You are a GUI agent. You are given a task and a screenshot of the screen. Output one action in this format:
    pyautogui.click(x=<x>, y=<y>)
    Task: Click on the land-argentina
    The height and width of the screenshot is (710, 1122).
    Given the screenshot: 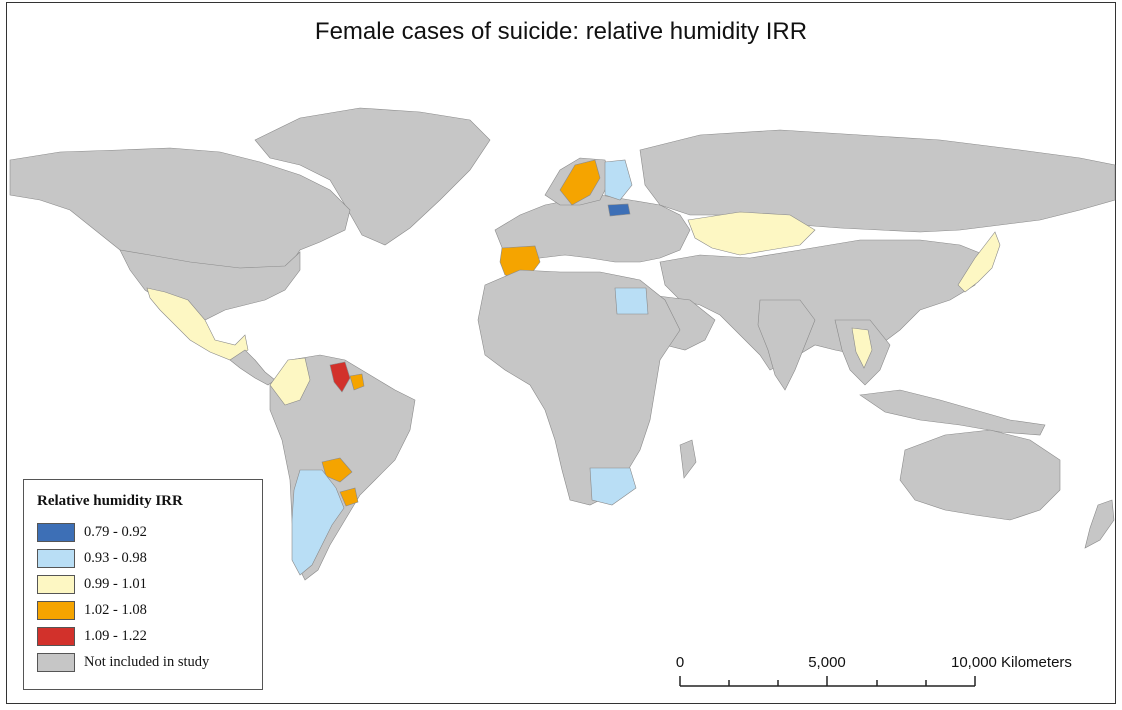 What is the action you would take?
    pyautogui.click(x=318, y=522)
    